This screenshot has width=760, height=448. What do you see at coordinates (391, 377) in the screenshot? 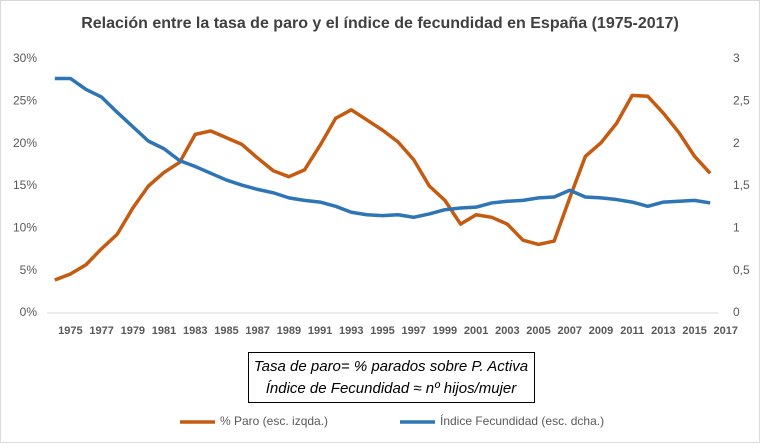
I see `annotation-box` at bounding box center [391, 377].